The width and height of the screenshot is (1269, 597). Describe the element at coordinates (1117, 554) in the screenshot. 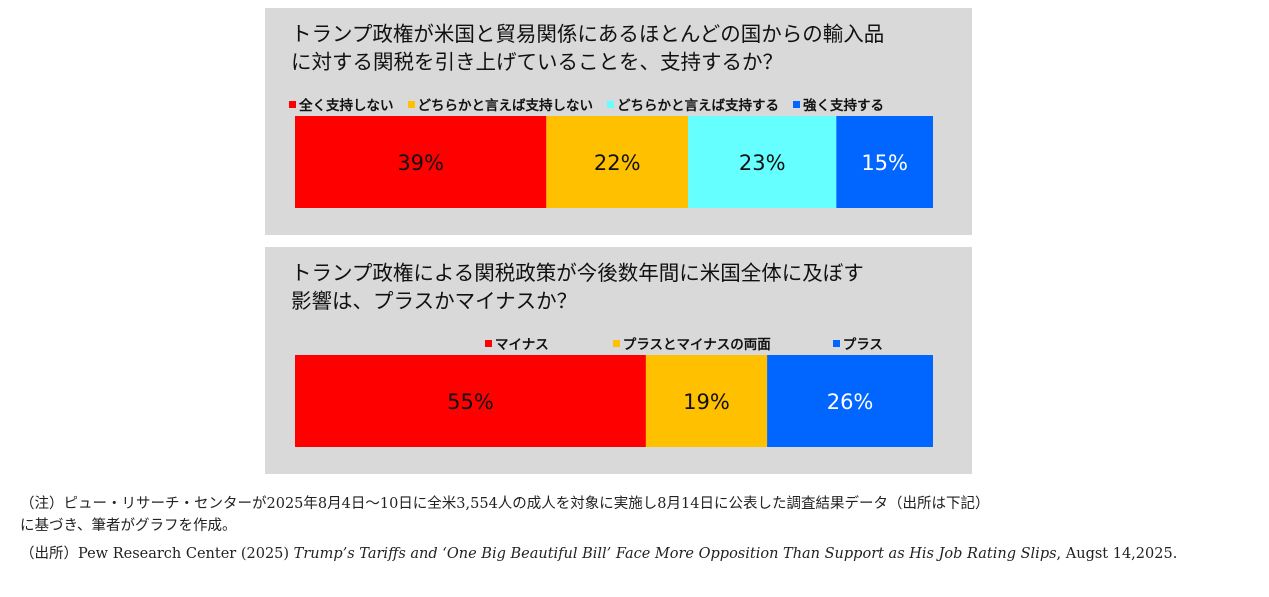

I see `source-suffix: , Augst 14,2025.` at that location.